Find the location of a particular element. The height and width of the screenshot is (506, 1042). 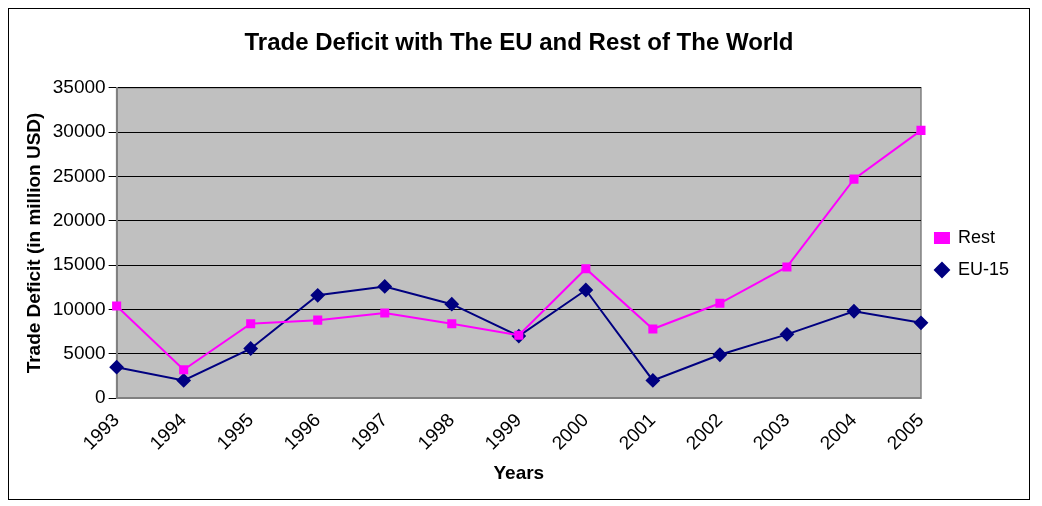

y-tick-label: 10000 is located at coordinates (79, 308).